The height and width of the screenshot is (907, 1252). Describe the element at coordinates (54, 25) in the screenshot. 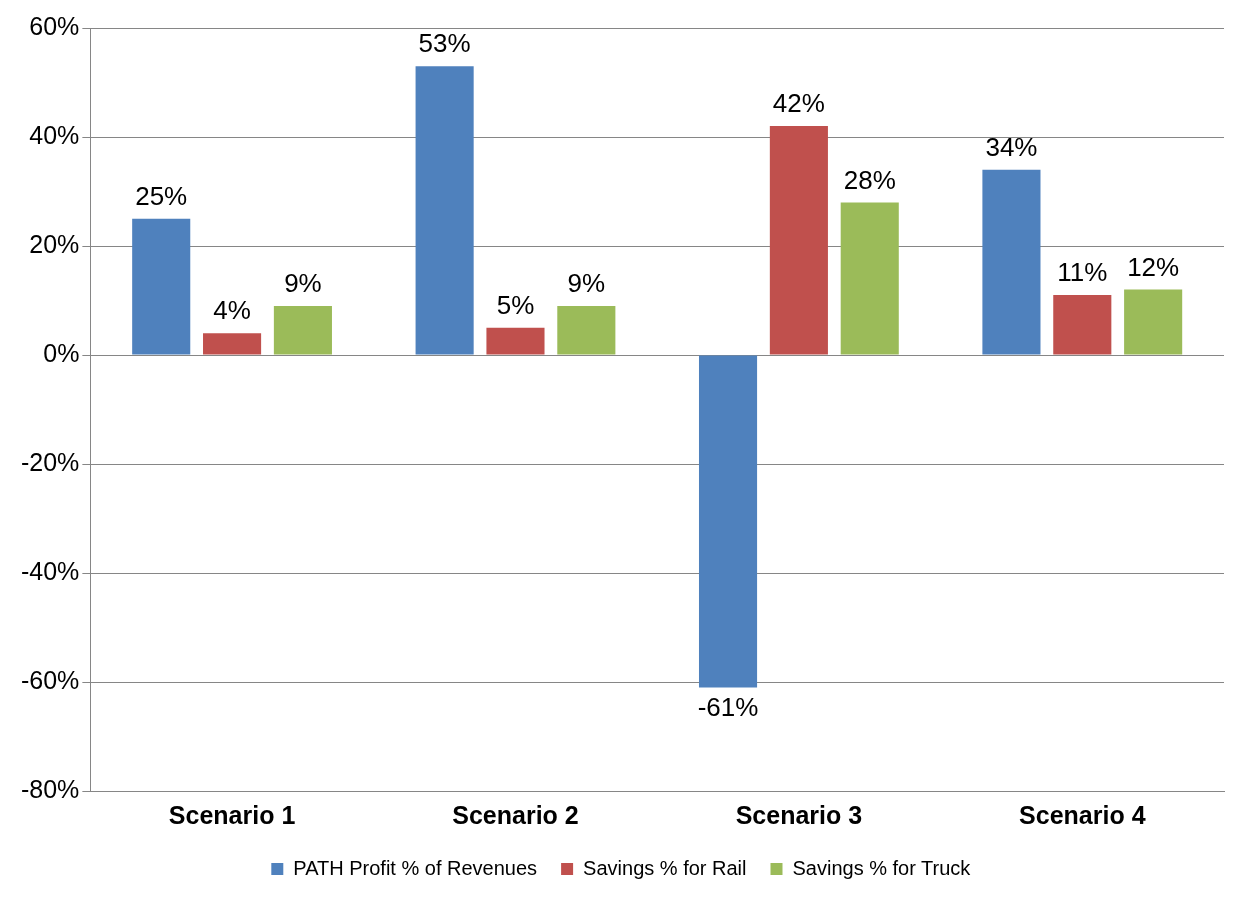

I see `y-tick-label: 60%` at that location.